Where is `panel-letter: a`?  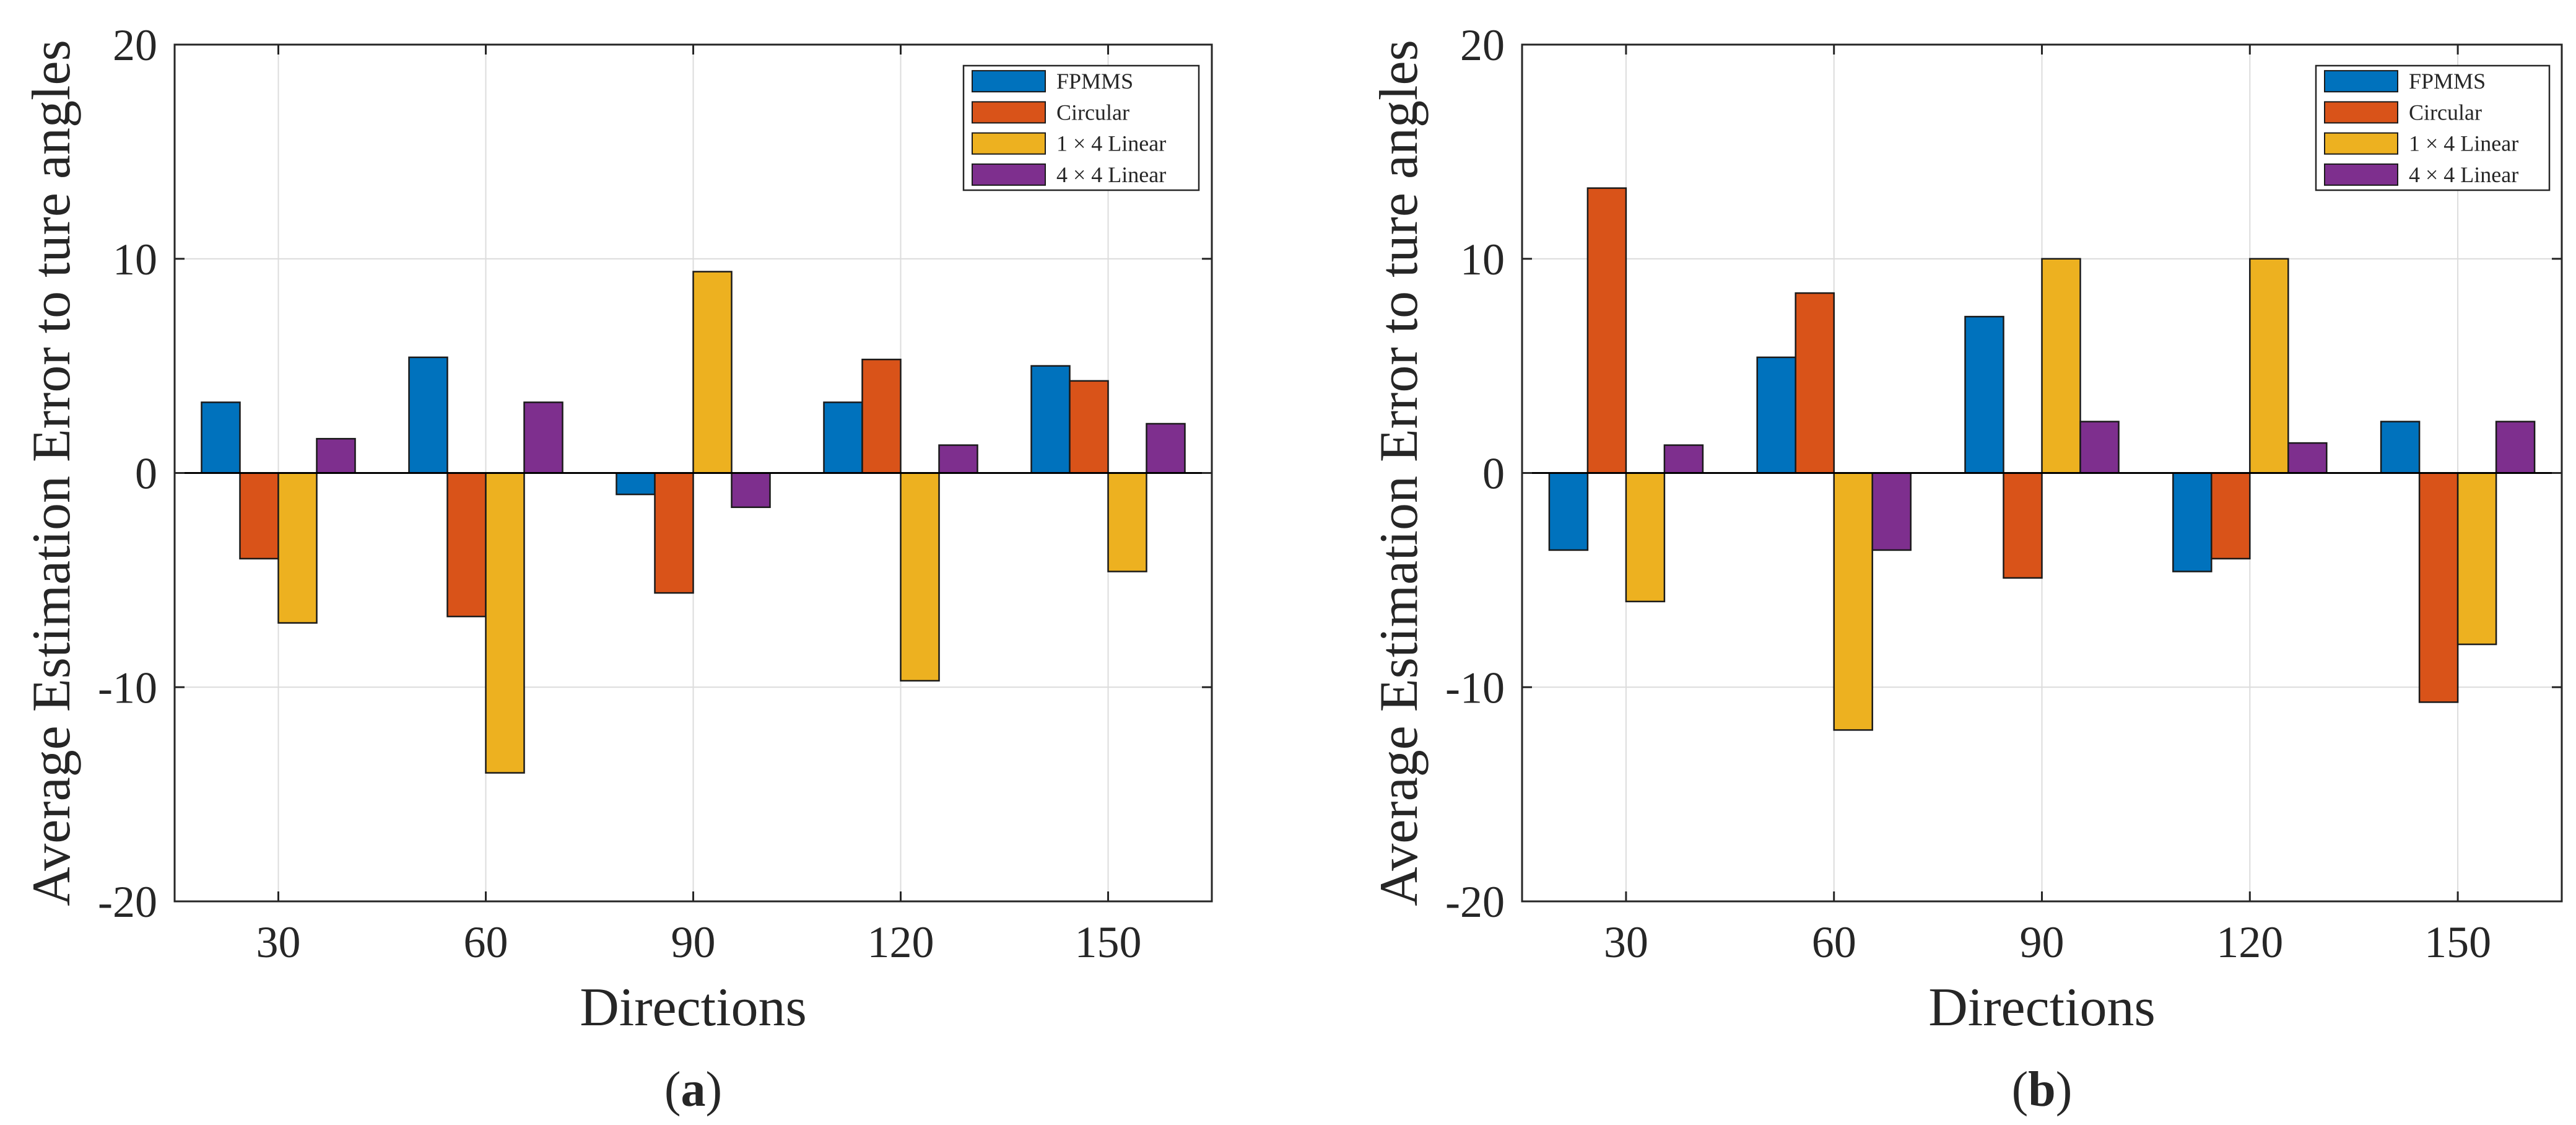
panel-letter: a is located at coordinates (693, 1089).